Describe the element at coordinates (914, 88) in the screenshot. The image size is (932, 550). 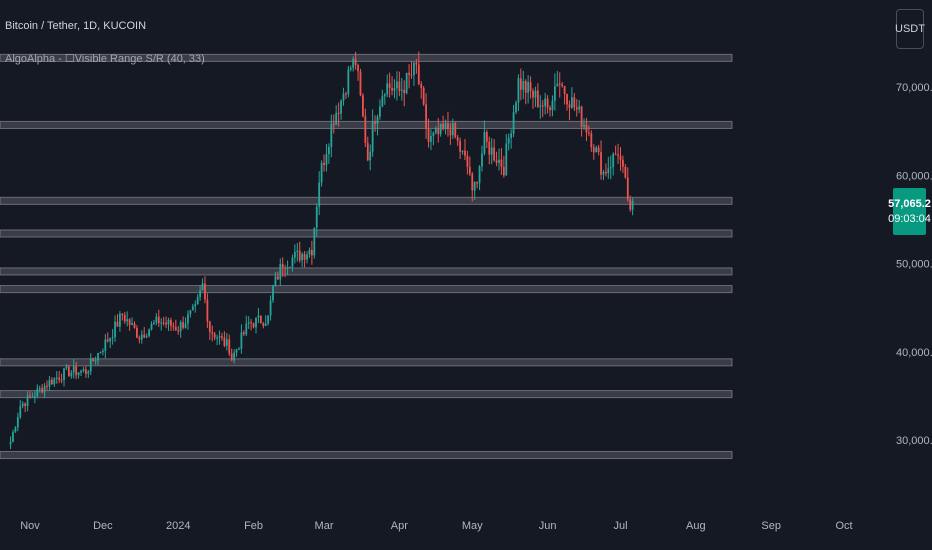
I see `y-tick-label: 70,000.0` at that location.